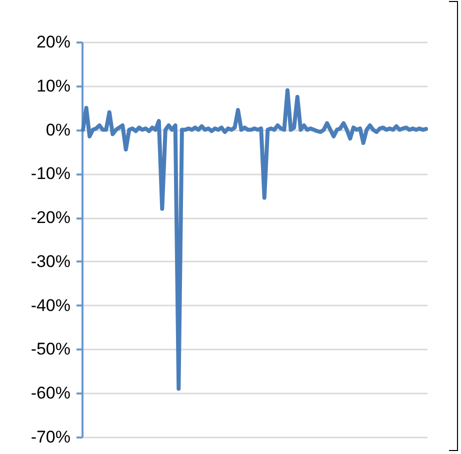 This screenshot has width=461, height=454. What do you see at coordinates (50, 349) in the screenshot?
I see `y-tick-label: -50%` at bounding box center [50, 349].